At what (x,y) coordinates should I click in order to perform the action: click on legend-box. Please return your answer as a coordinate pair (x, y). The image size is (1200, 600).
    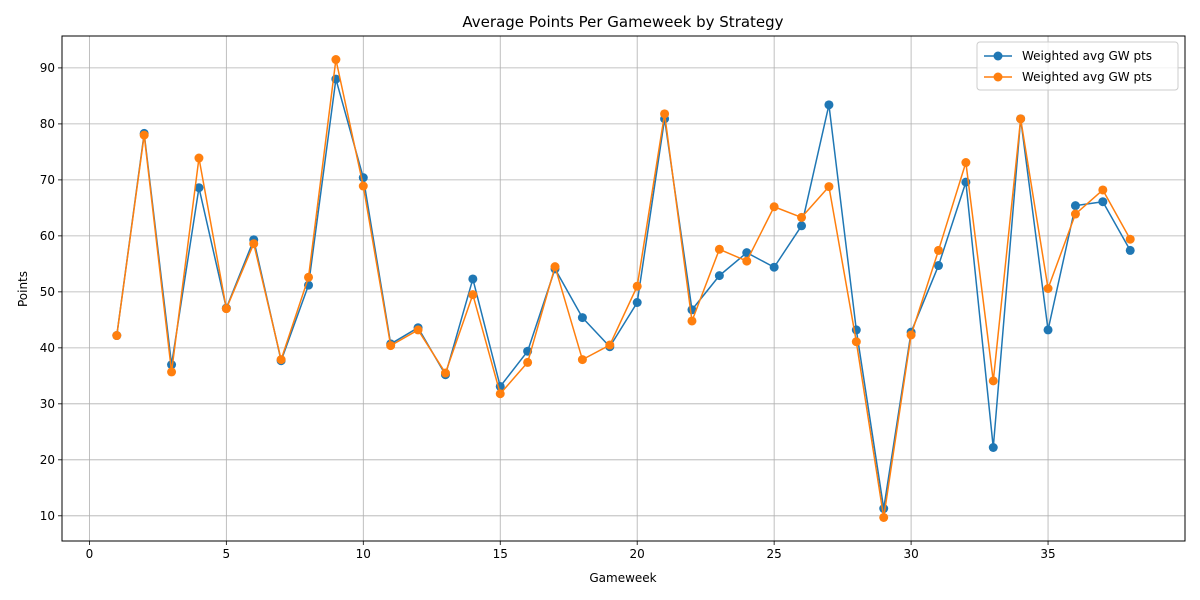
    Looking at the image, I should click on (1077, 66).